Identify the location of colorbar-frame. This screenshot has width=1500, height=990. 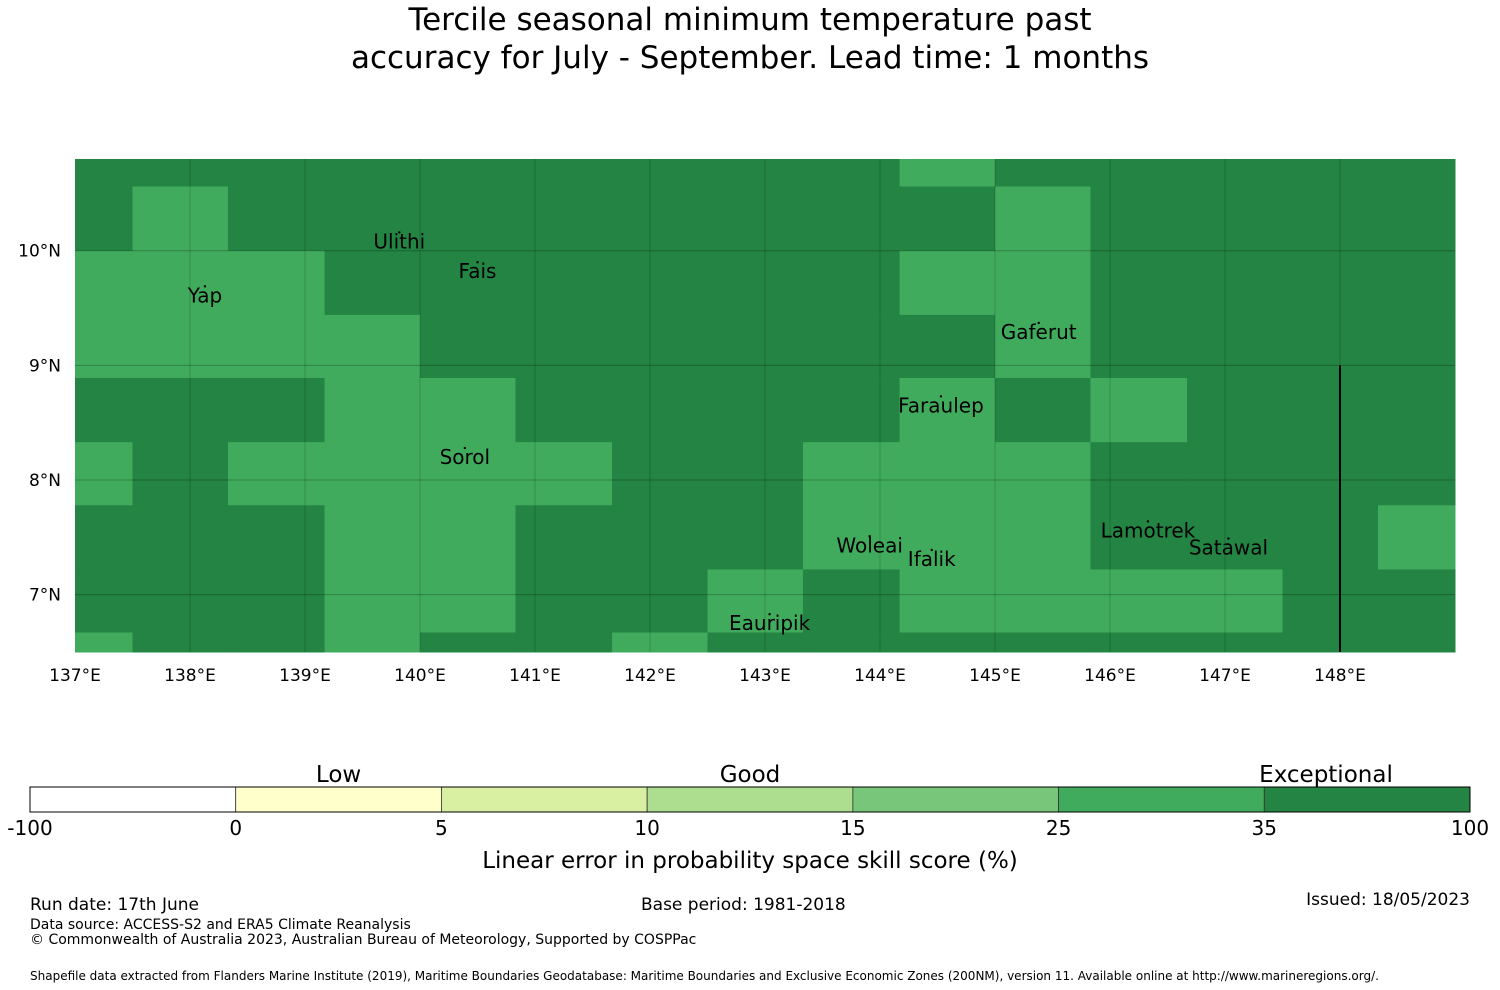
(750, 799).